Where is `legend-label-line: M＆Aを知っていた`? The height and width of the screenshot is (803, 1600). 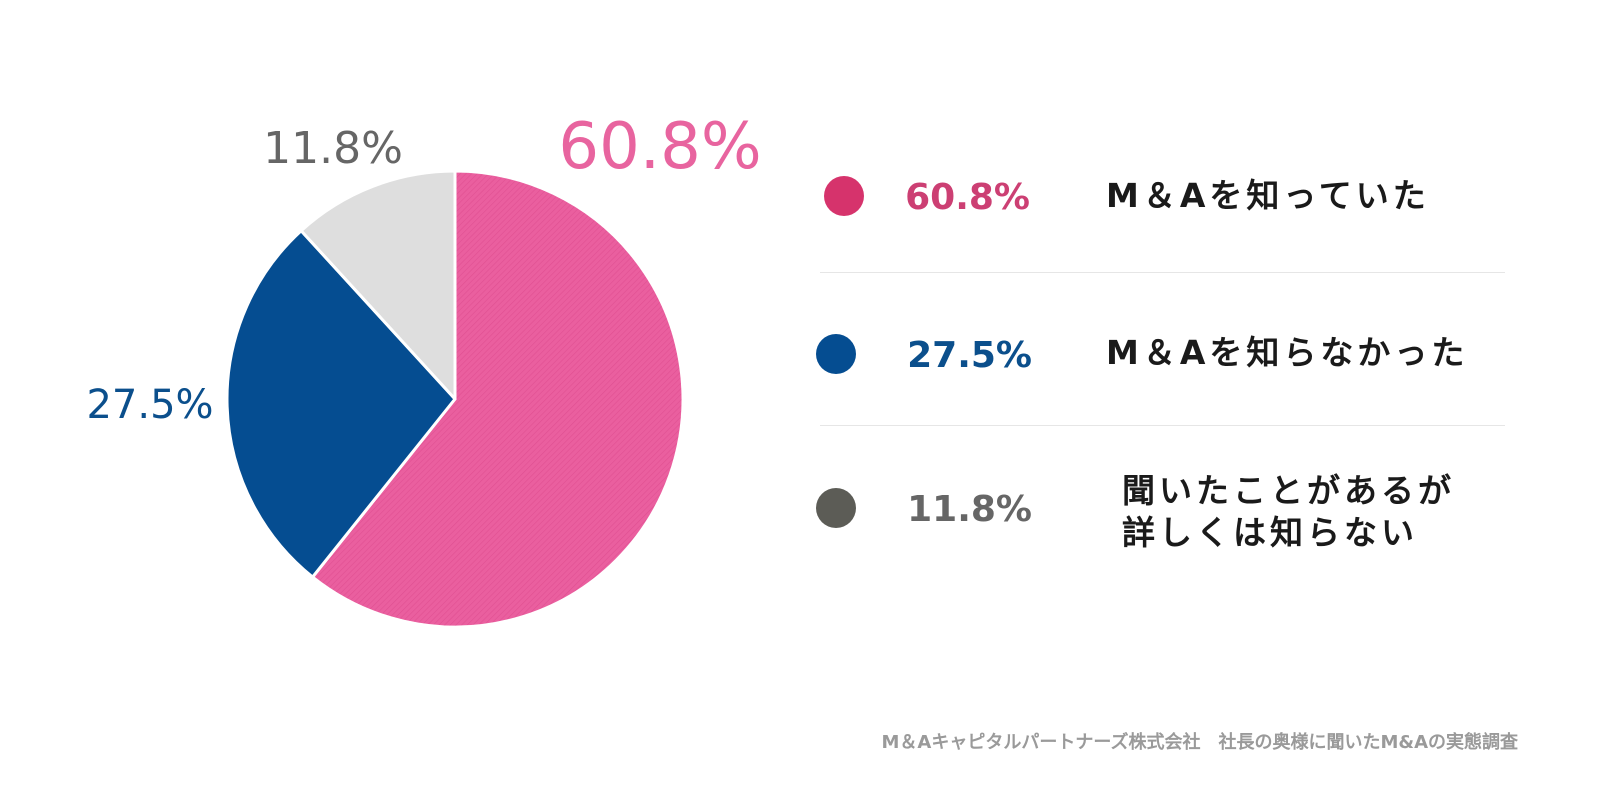
legend-label-line: M＆Aを知っていた is located at coordinates (1268, 195).